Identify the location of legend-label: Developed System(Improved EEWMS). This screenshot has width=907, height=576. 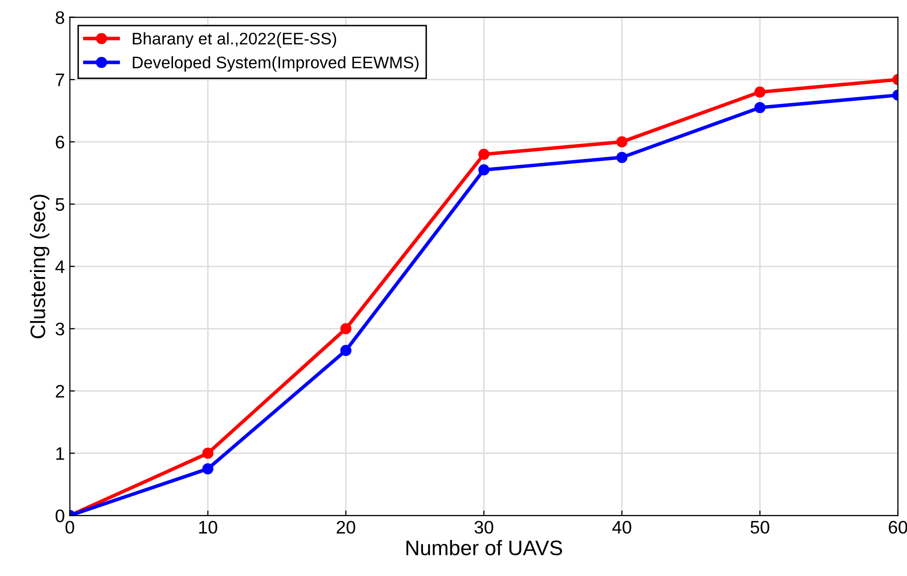
(275, 64).